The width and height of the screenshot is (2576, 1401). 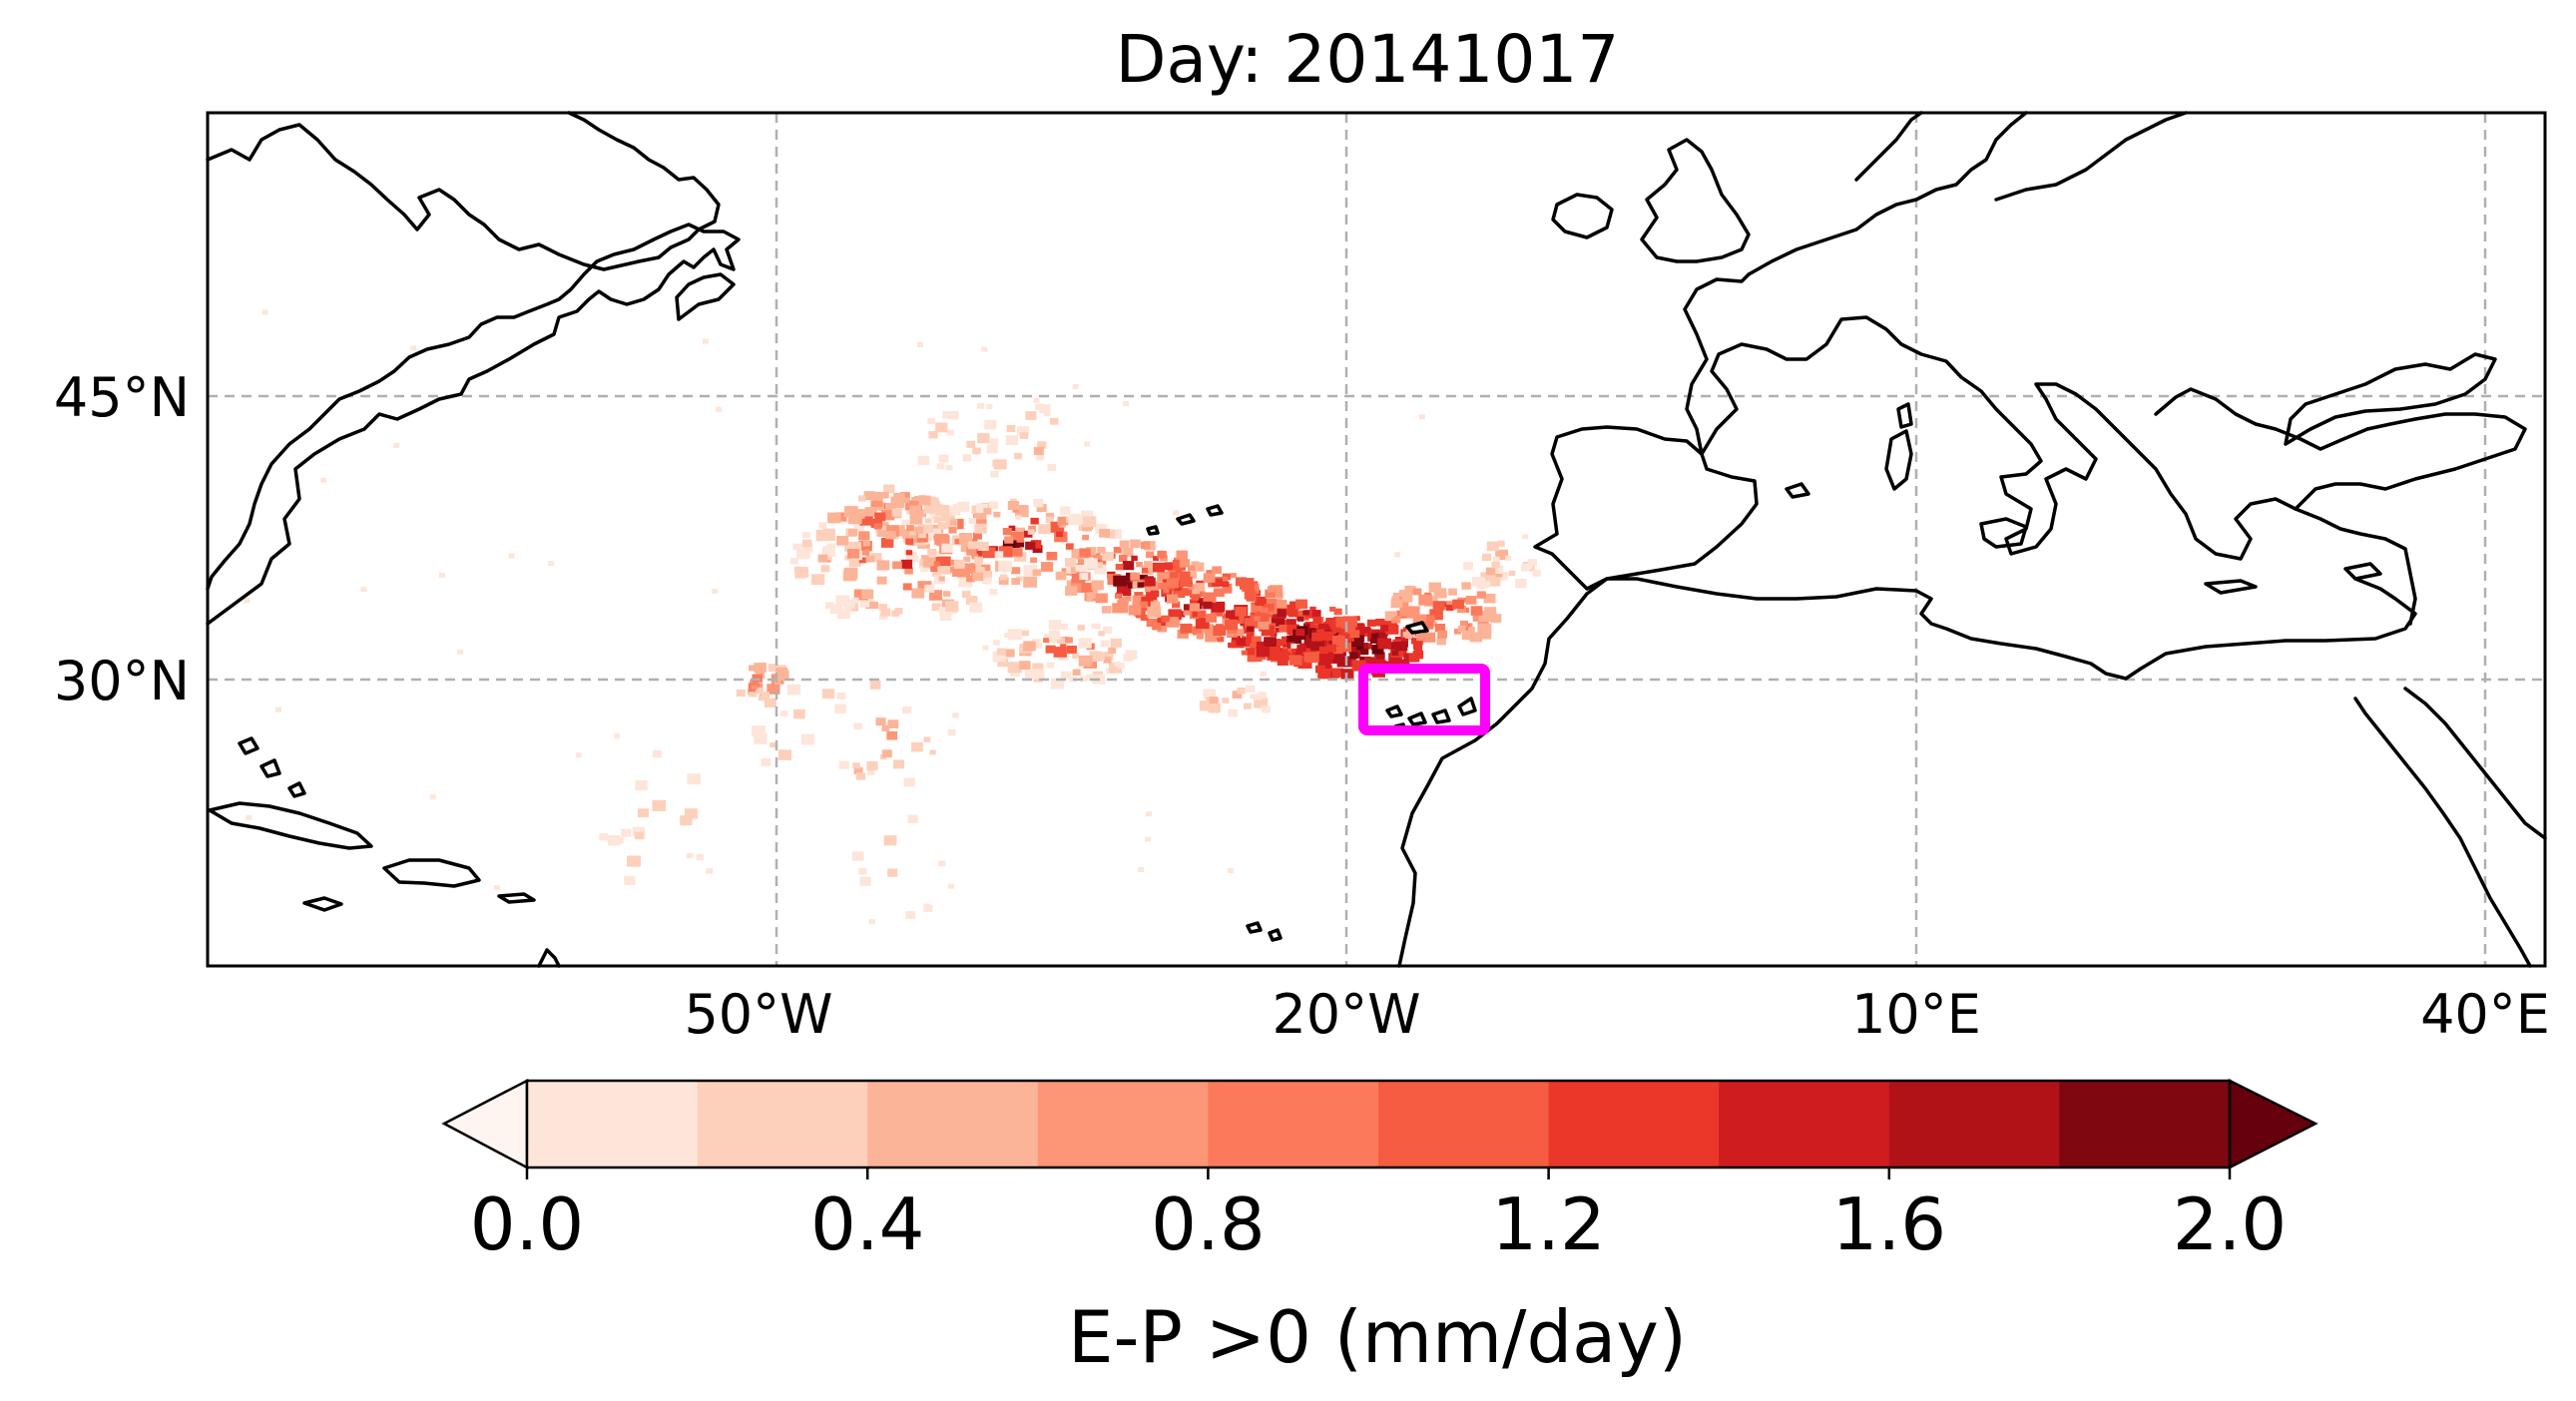 What do you see at coordinates (1916, 1015) in the screenshot?
I see `lon-label-10e: 10°E` at bounding box center [1916, 1015].